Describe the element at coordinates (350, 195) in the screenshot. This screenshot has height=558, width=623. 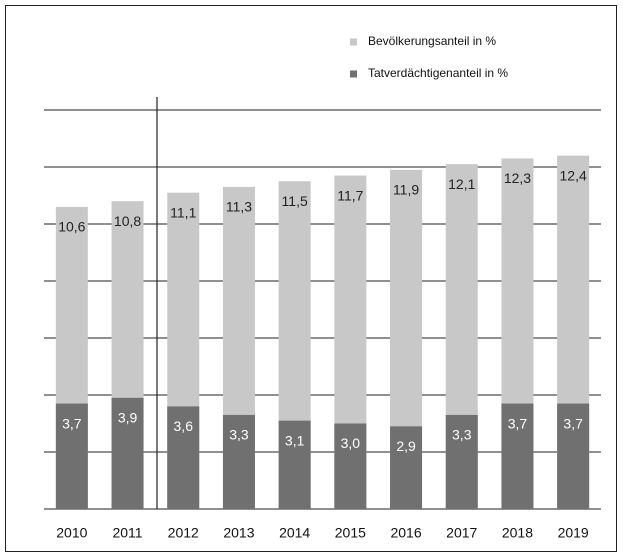
I see `value-label: 11,7` at that location.